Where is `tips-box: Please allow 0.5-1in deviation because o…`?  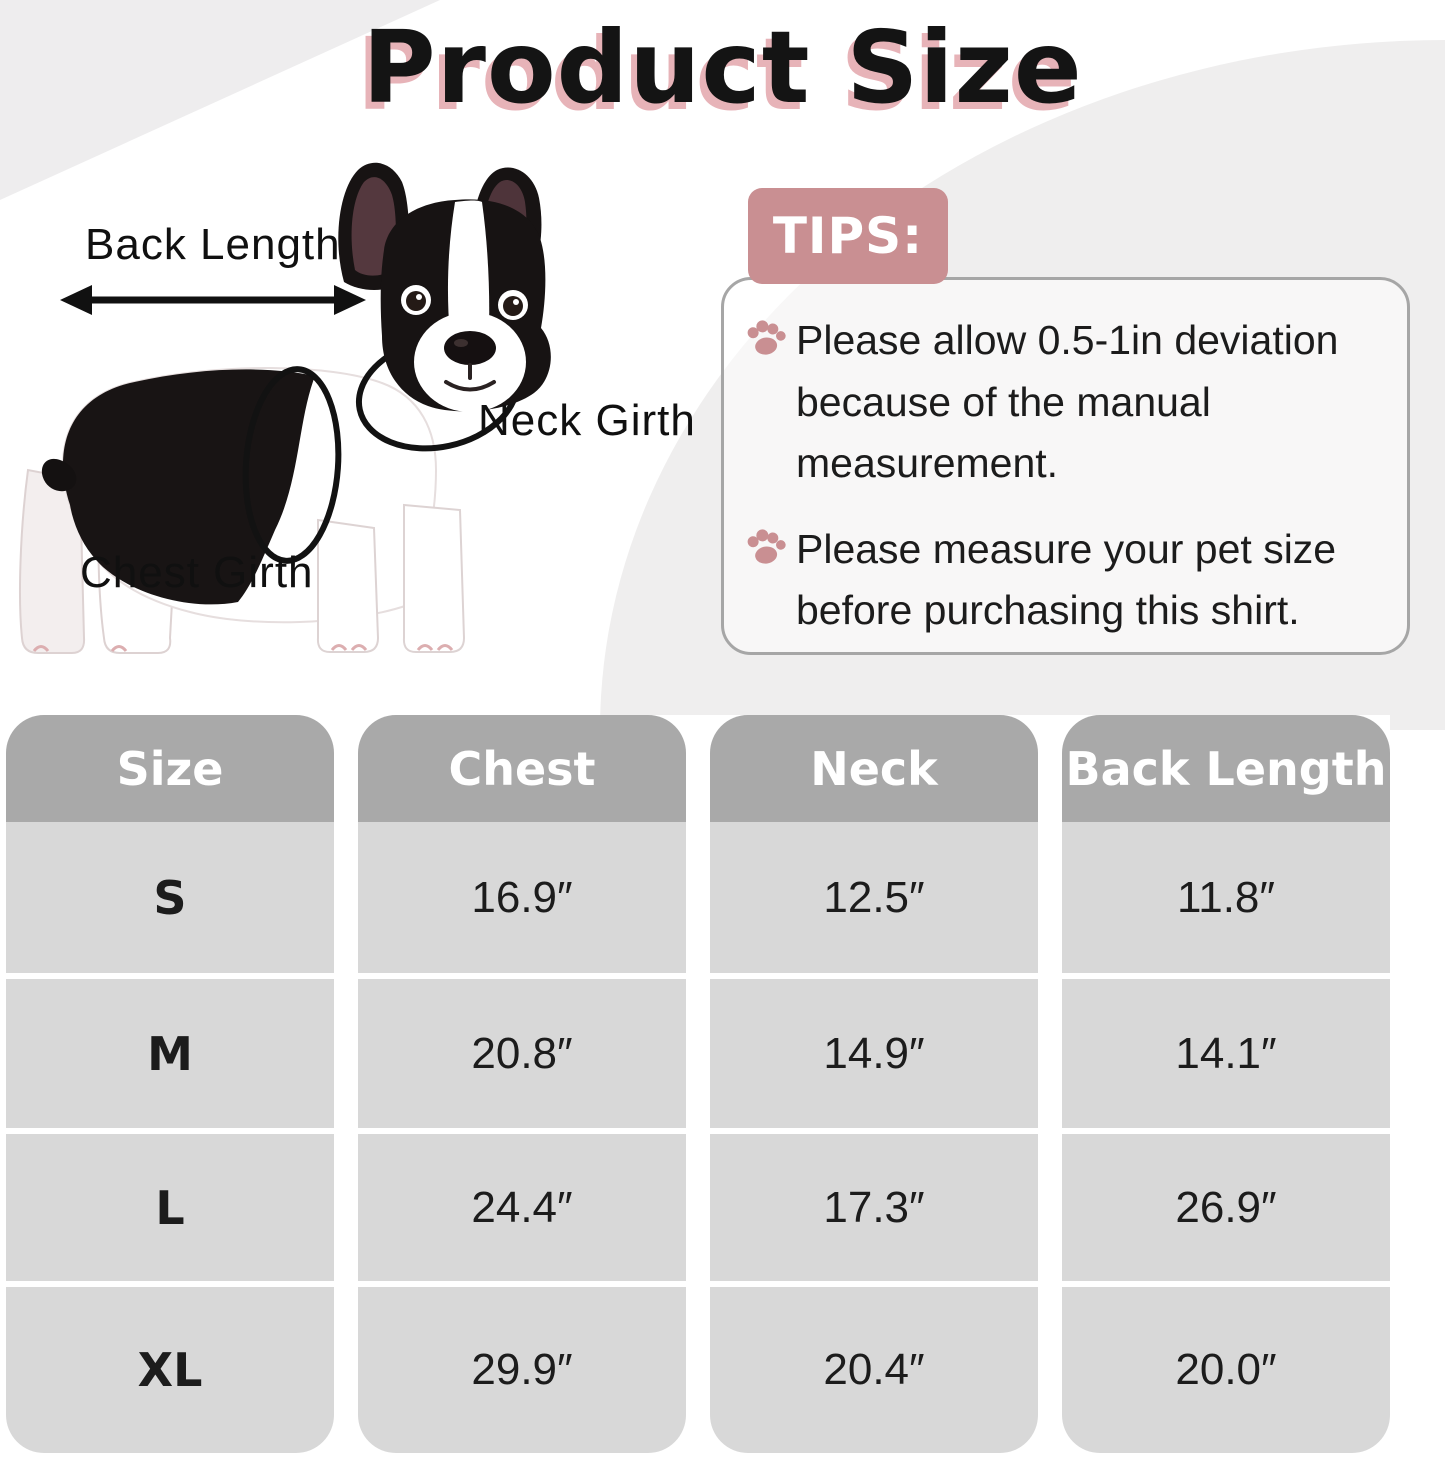 tips-box: Please allow 0.5-1in deviation because o… is located at coordinates (1065, 466).